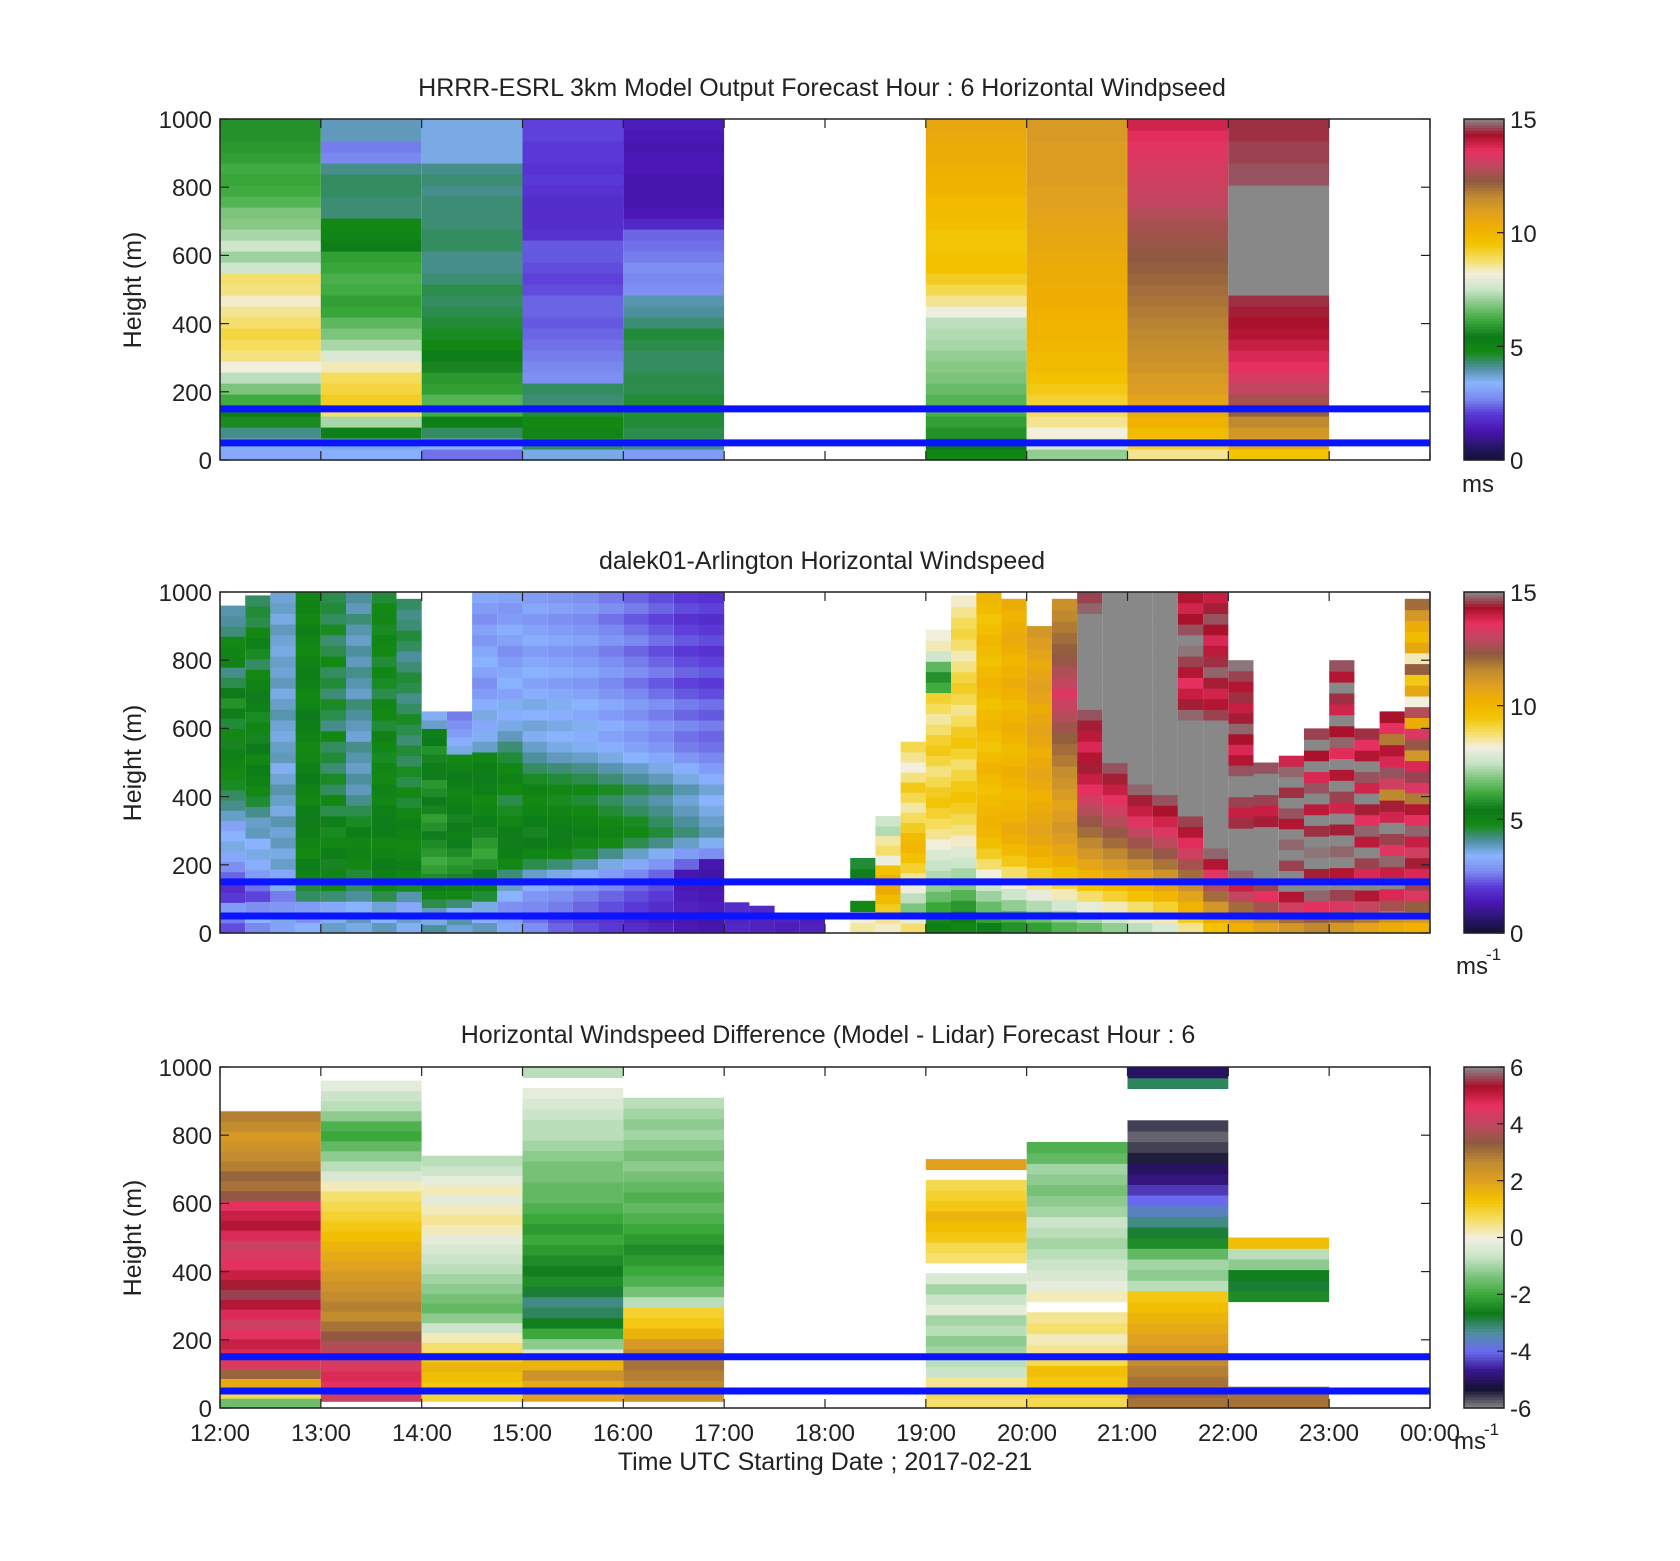 The image size is (1680, 1561). Describe the element at coordinates (192, 1273) in the screenshot. I see `y-tick-label: 400` at that location.